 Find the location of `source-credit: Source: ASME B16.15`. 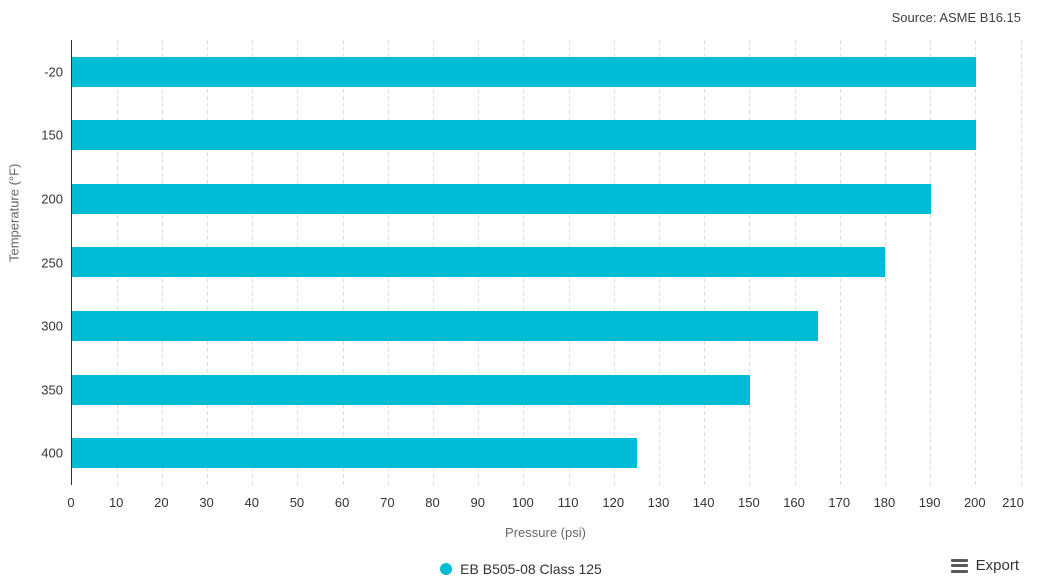

source-credit: Source: ASME B16.15 is located at coordinates (956, 17).